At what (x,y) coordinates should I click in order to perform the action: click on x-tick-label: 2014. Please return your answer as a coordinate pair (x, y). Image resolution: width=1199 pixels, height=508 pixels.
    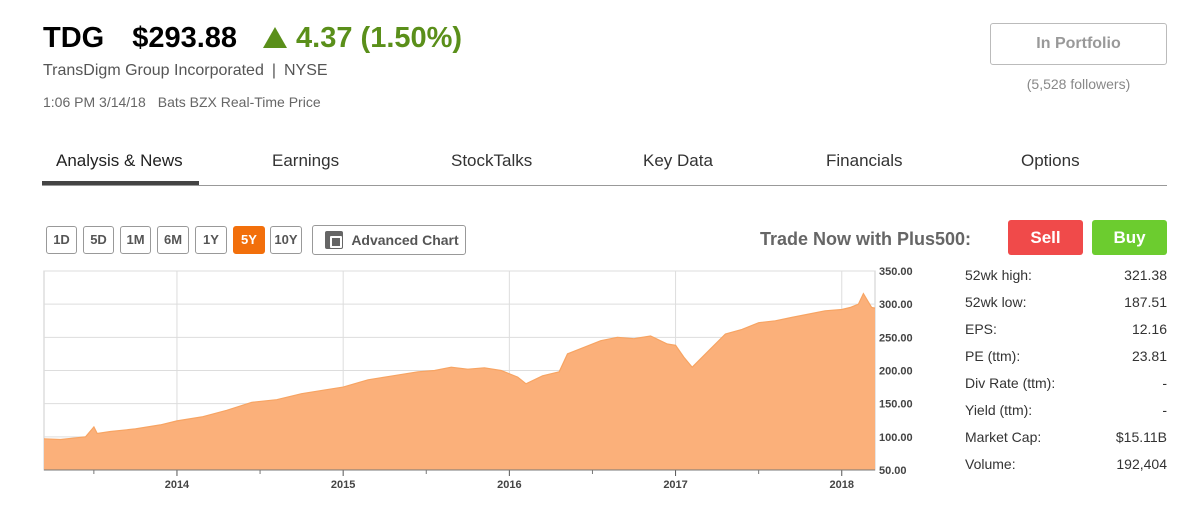
    Looking at the image, I should click on (177, 485).